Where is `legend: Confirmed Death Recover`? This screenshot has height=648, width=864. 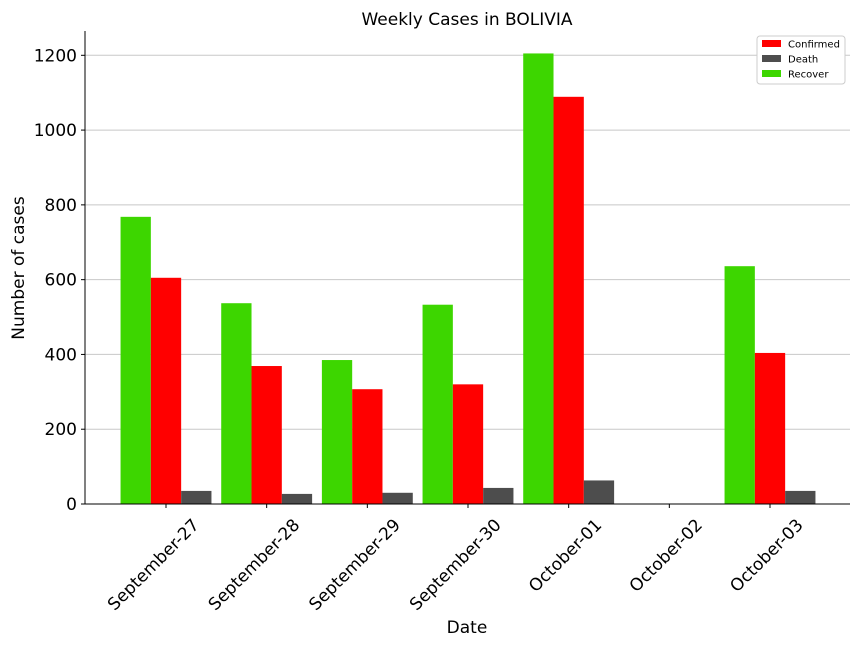
legend: Confirmed Death Recover is located at coordinates (801, 60).